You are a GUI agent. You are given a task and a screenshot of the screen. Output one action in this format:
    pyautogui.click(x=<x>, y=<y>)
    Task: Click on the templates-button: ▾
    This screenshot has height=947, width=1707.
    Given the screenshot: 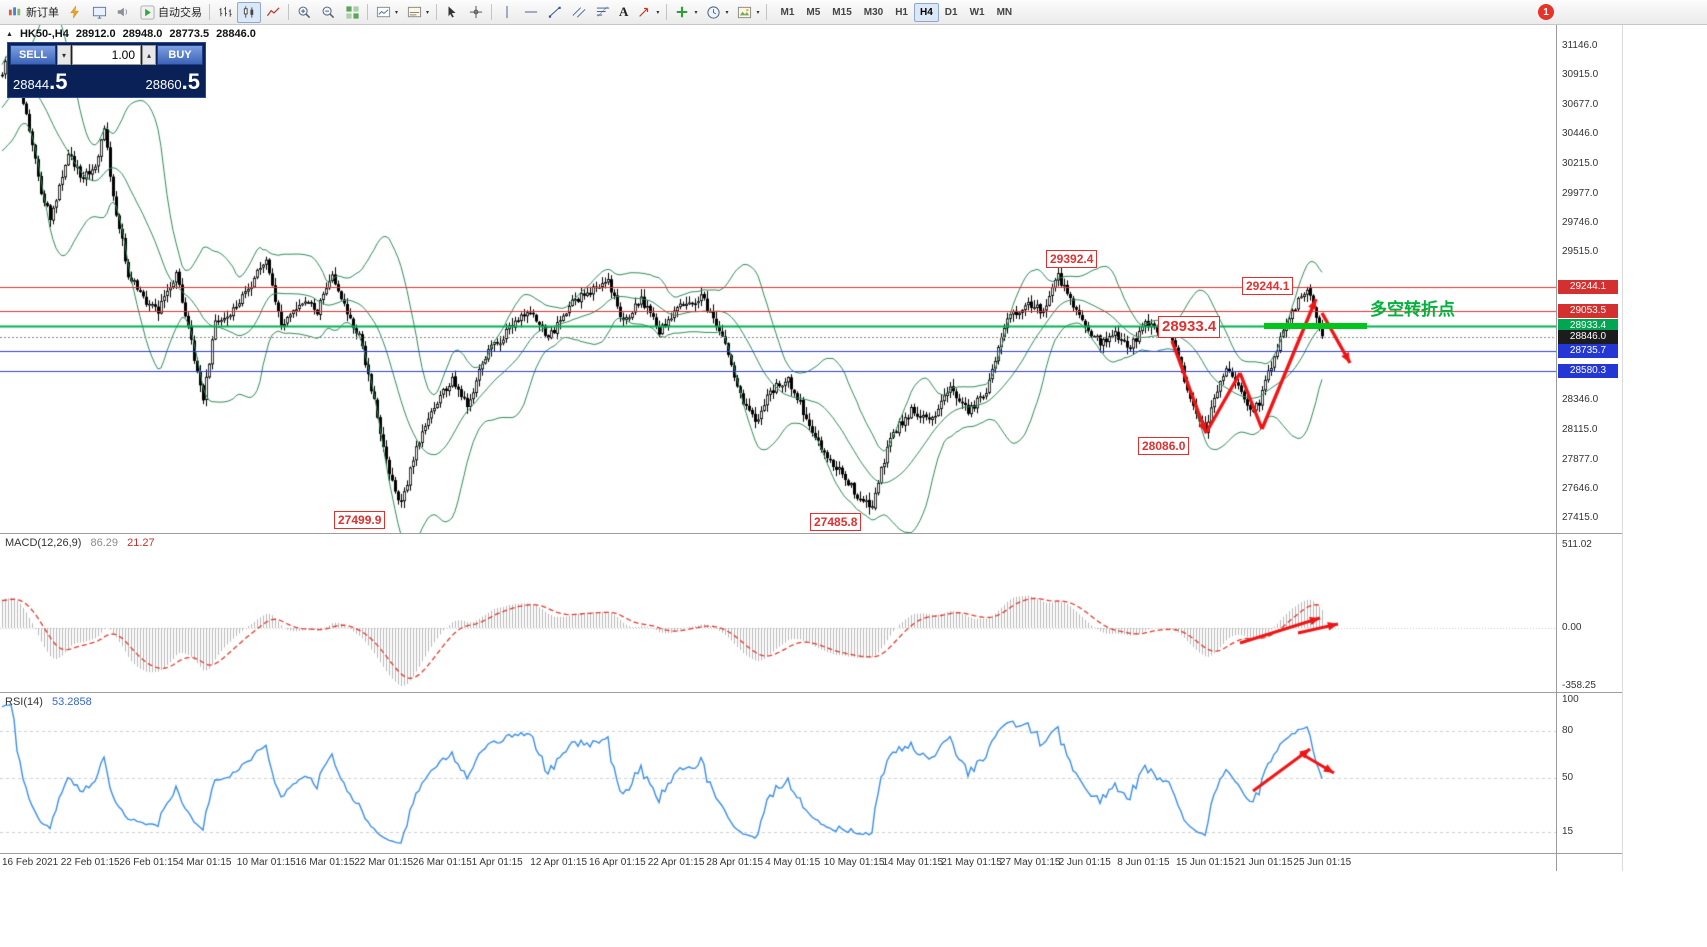 What is the action you would take?
    pyautogui.click(x=747, y=12)
    